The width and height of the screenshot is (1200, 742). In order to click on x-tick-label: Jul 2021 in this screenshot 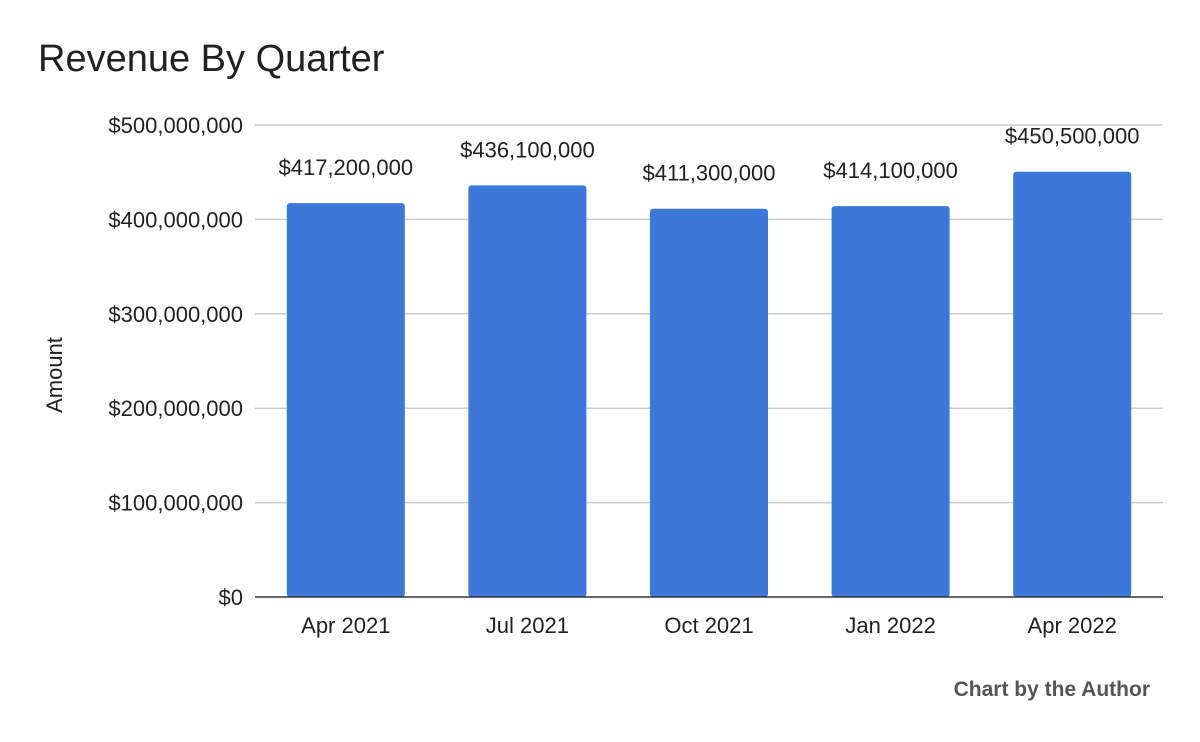, I will do `click(527, 625)`.